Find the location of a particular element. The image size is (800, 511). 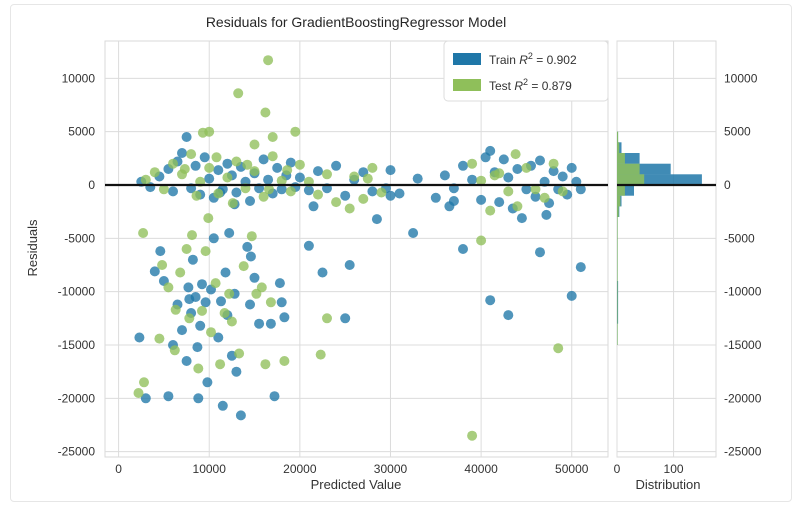

y-tick-label: -5000 is located at coordinates (79, 238).